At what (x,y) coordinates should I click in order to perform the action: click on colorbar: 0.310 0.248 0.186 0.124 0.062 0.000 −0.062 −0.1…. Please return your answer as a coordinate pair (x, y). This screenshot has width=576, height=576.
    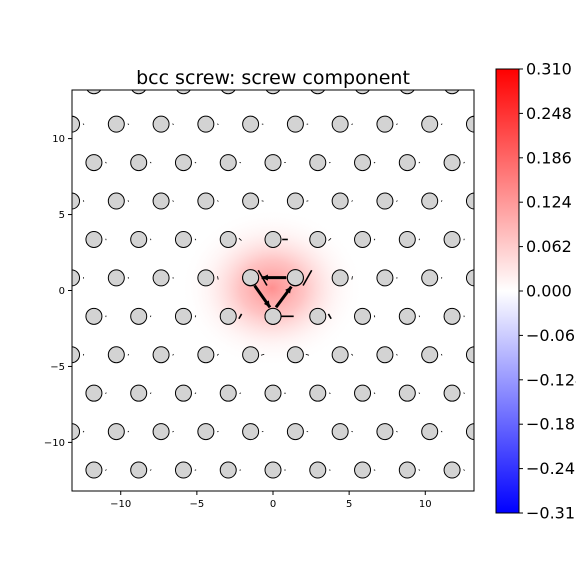
    Looking at the image, I should click on (535, 291).